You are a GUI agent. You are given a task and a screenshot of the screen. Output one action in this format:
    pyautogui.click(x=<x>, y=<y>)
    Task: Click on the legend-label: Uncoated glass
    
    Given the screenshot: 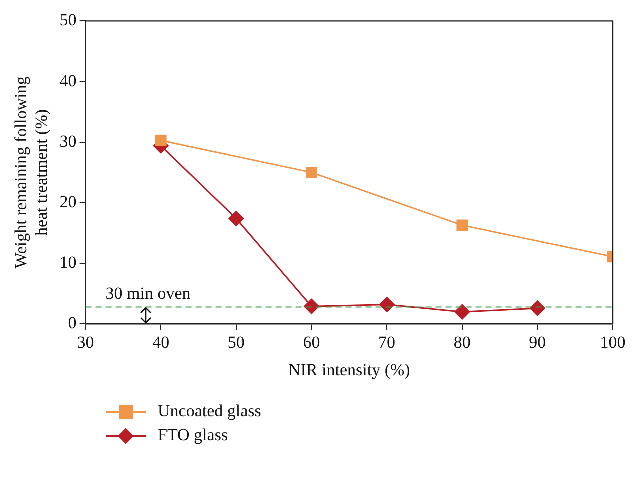 What is the action you would take?
    pyautogui.click(x=210, y=411)
    